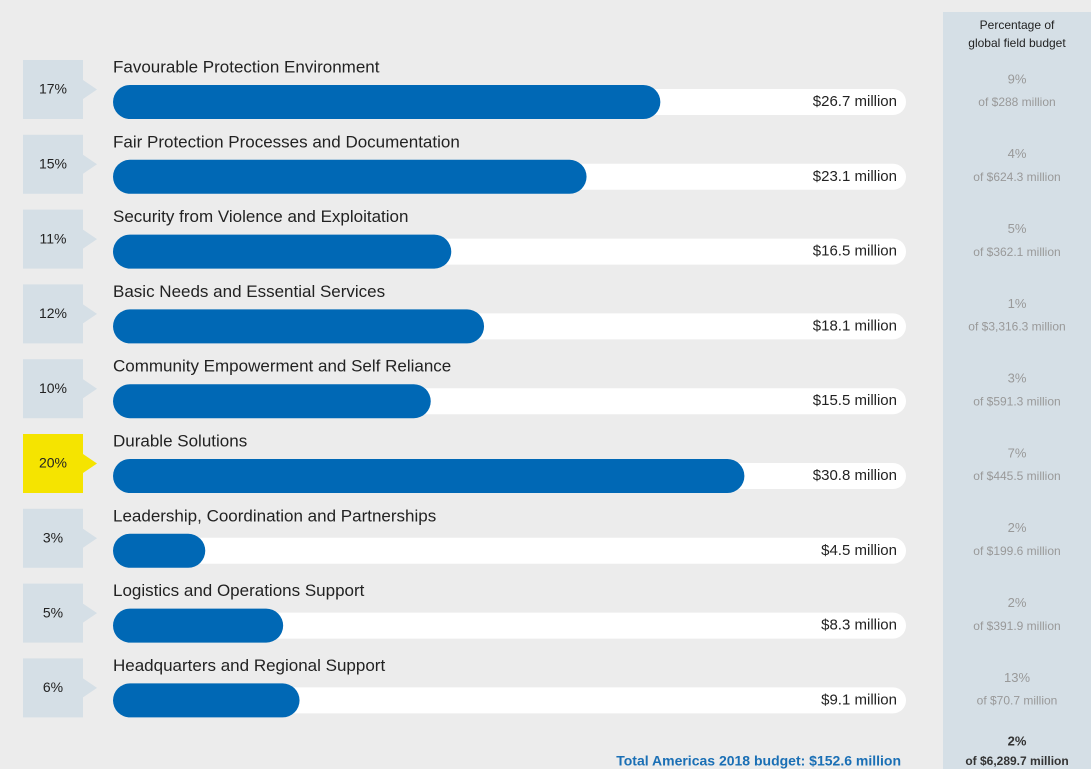  Describe the element at coordinates (1017, 43) in the screenshot. I see `side-header: global field budget` at that location.